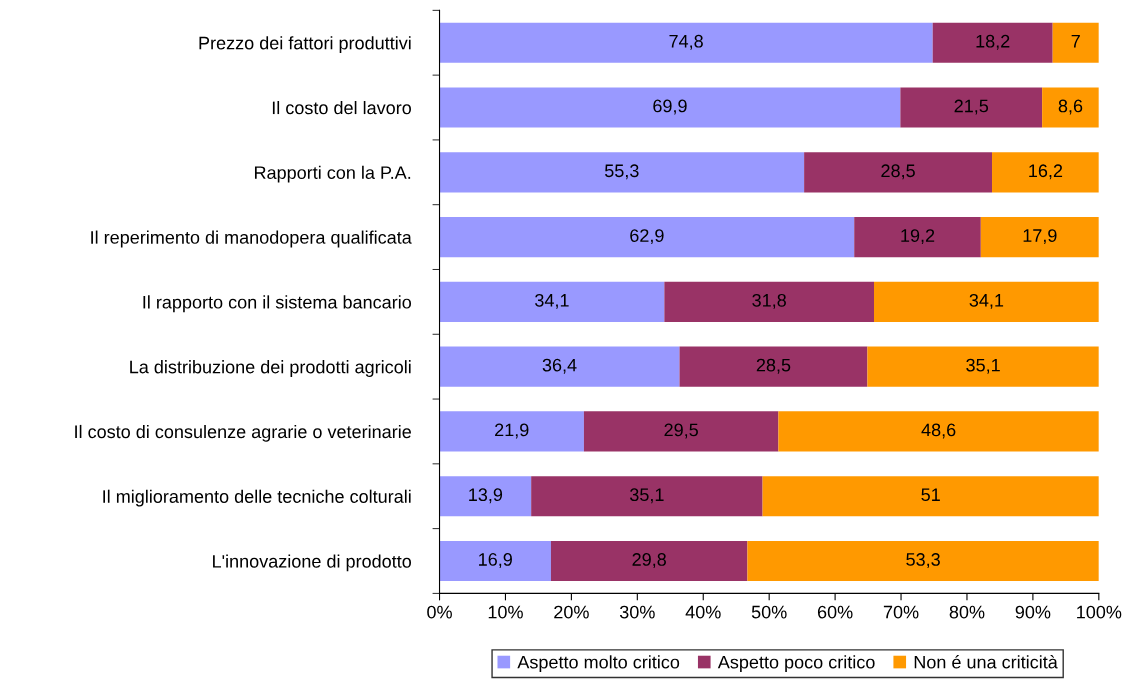 Image resolution: width=1127 pixels, height=690 pixels. I want to click on legend-label: Aspetto molto critico, so click(598, 664).